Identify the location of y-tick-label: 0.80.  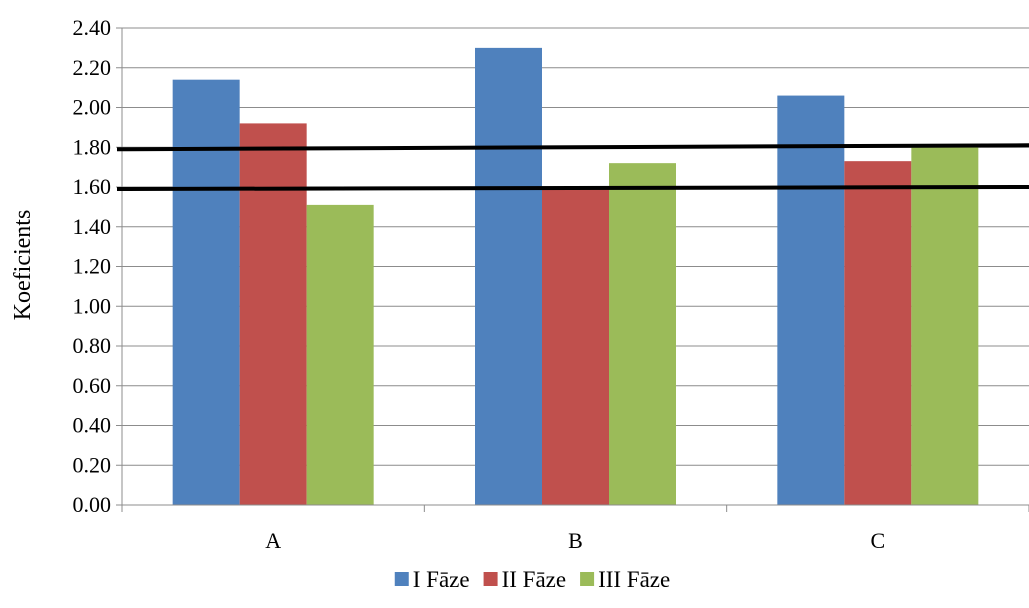
(92, 345).